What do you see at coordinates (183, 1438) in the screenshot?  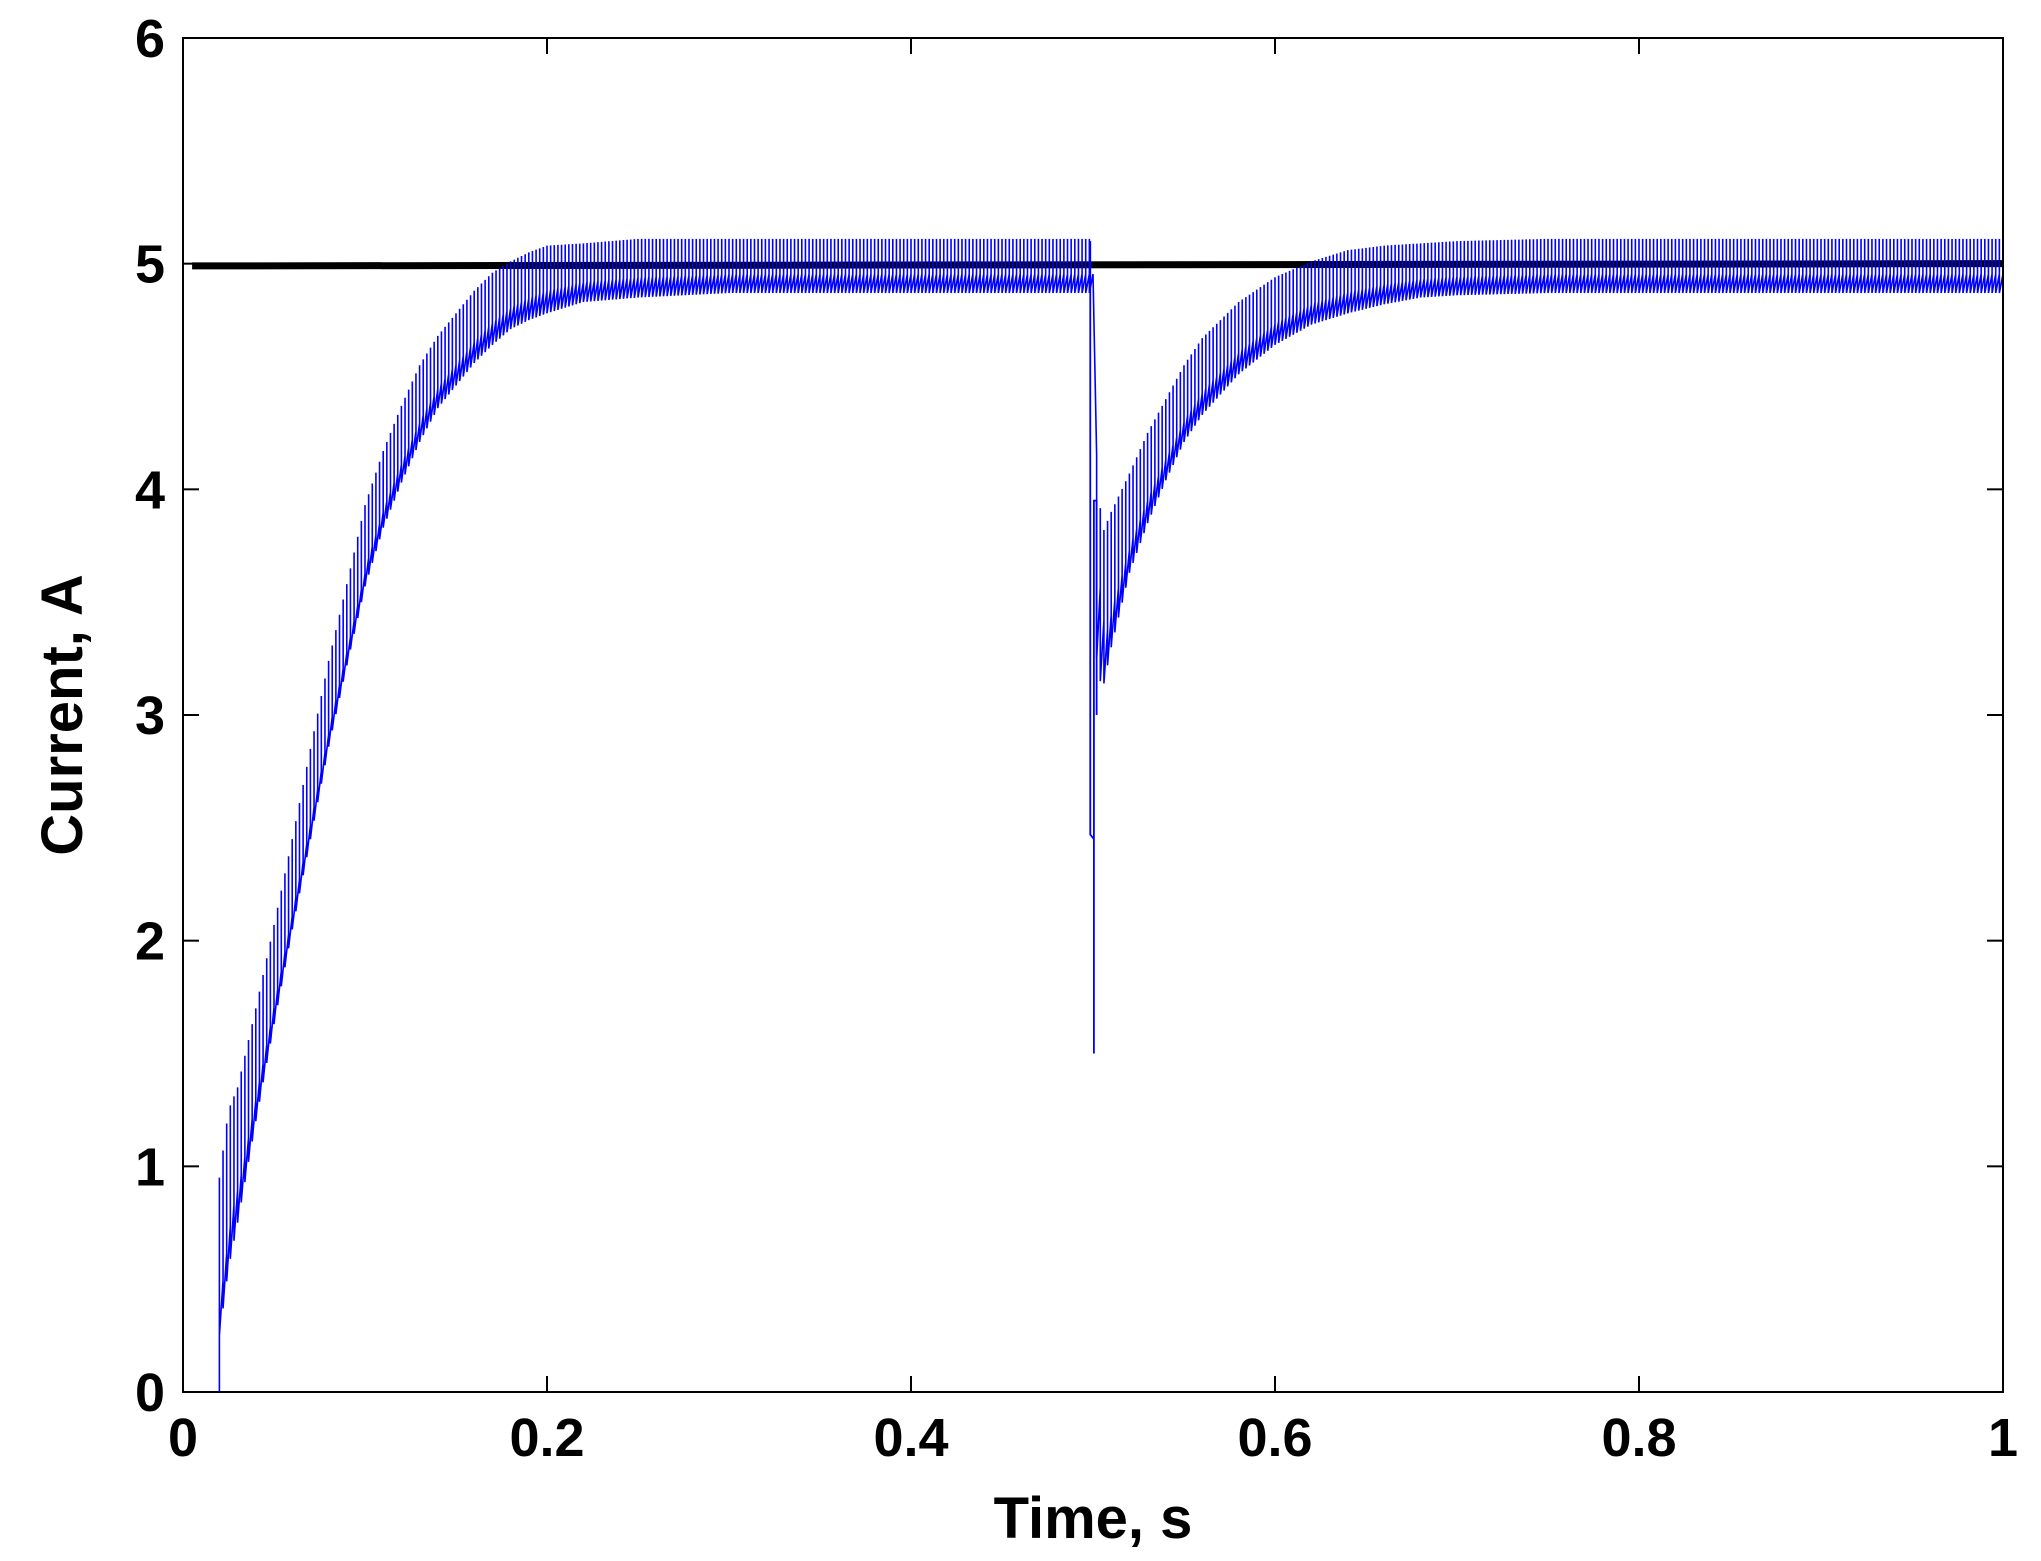 I see `x-tick-label: 0` at bounding box center [183, 1438].